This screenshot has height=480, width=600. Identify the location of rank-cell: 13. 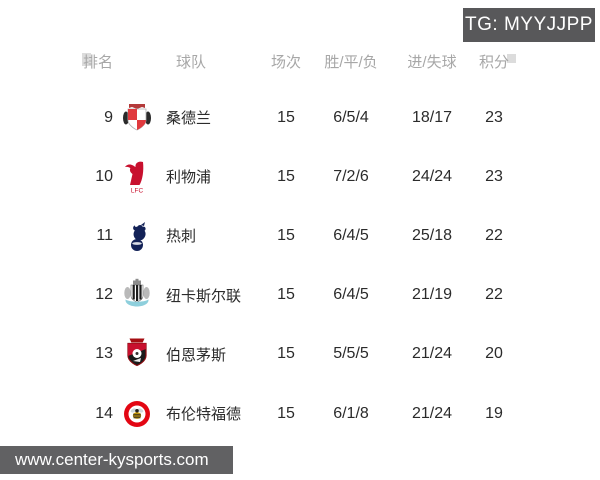
(104, 354).